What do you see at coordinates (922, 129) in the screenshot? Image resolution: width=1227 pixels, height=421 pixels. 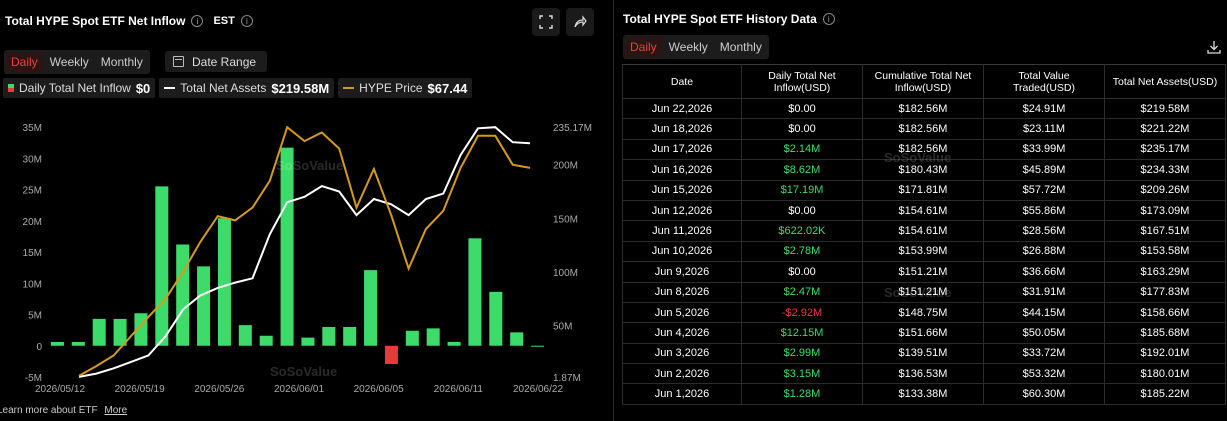 I see `table-cell: $182.56M` at bounding box center [922, 129].